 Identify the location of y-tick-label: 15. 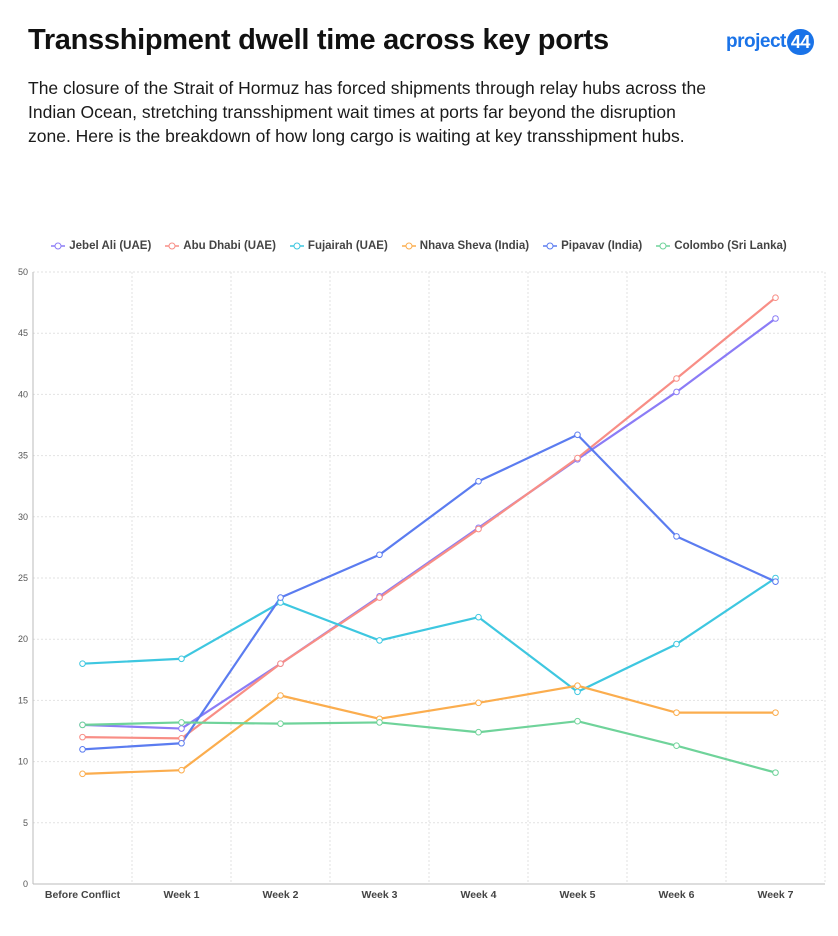
(23, 700).